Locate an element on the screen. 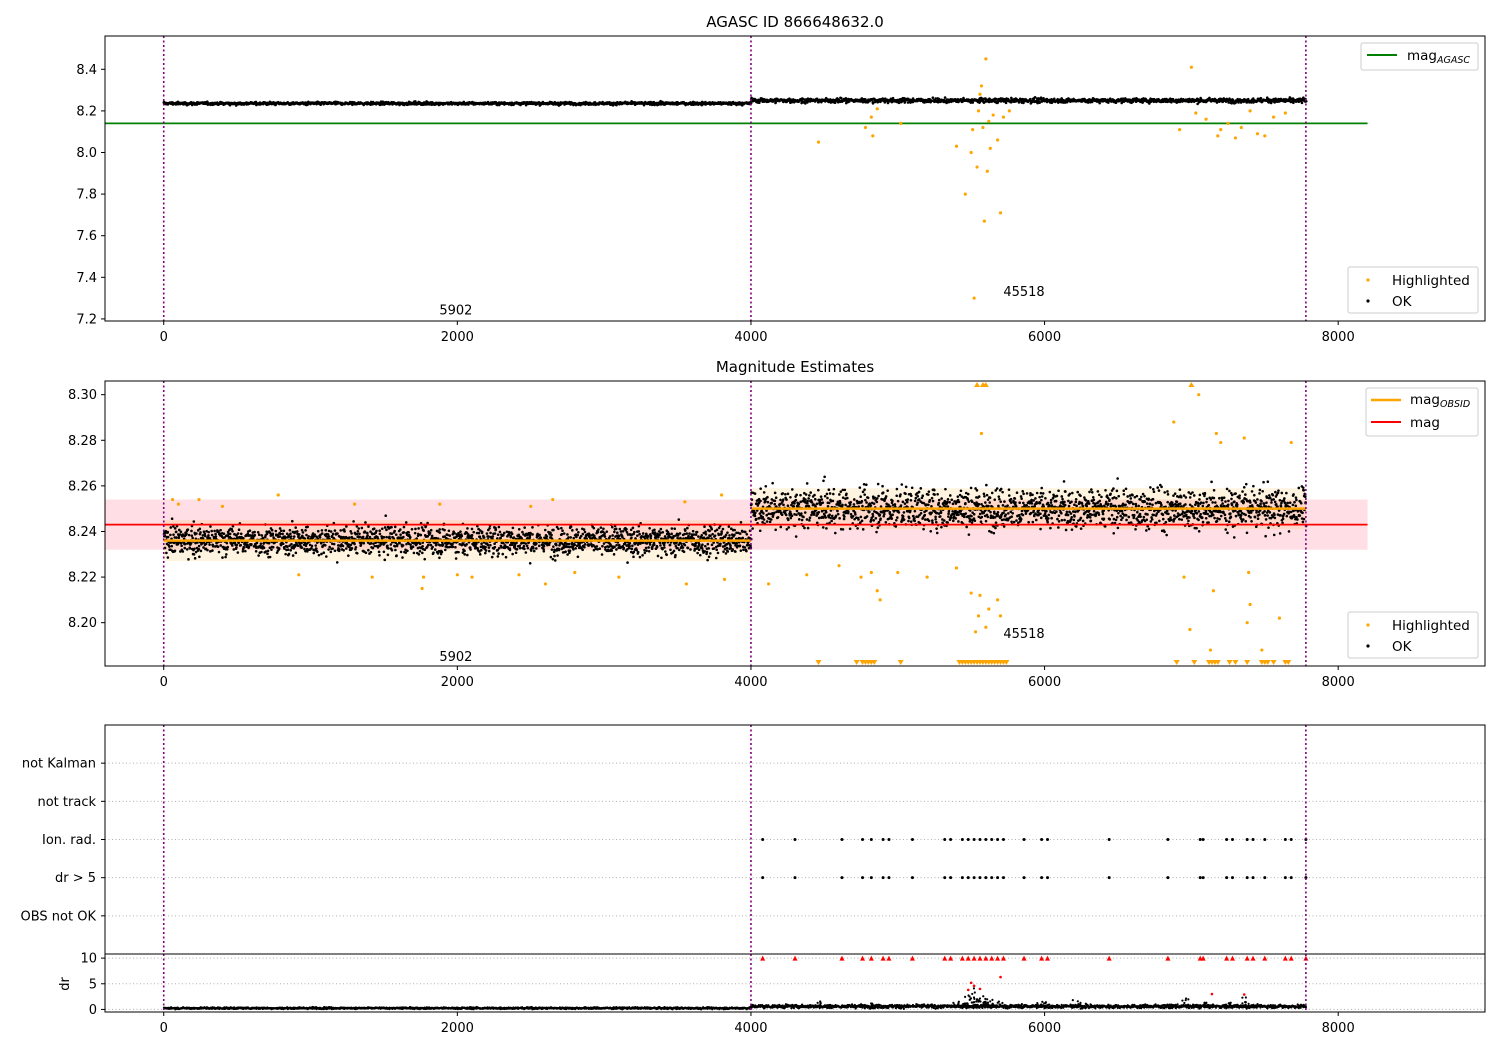 This screenshot has height=1050, width=1500. p1-ok-point is located at coordinates (751, 98).